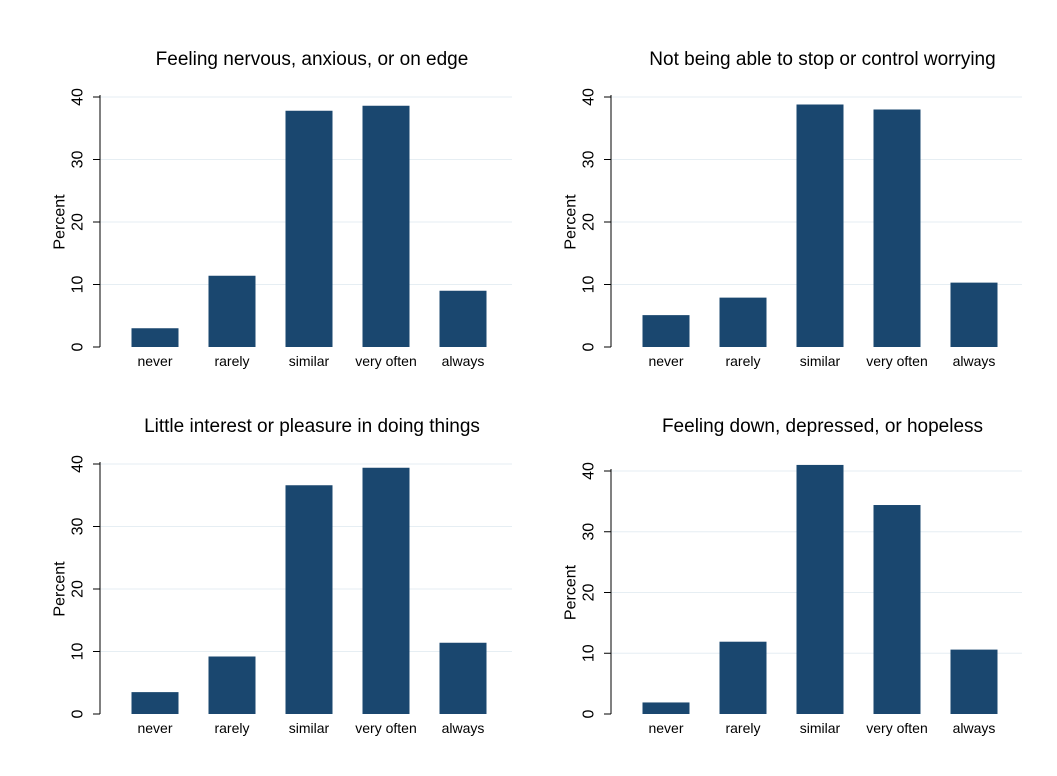  What do you see at coordinates (312, 59) in the screenshot?
I see `panel-title: Feeling nervous, anxious, or on edge` at bounding box center [312, 59].